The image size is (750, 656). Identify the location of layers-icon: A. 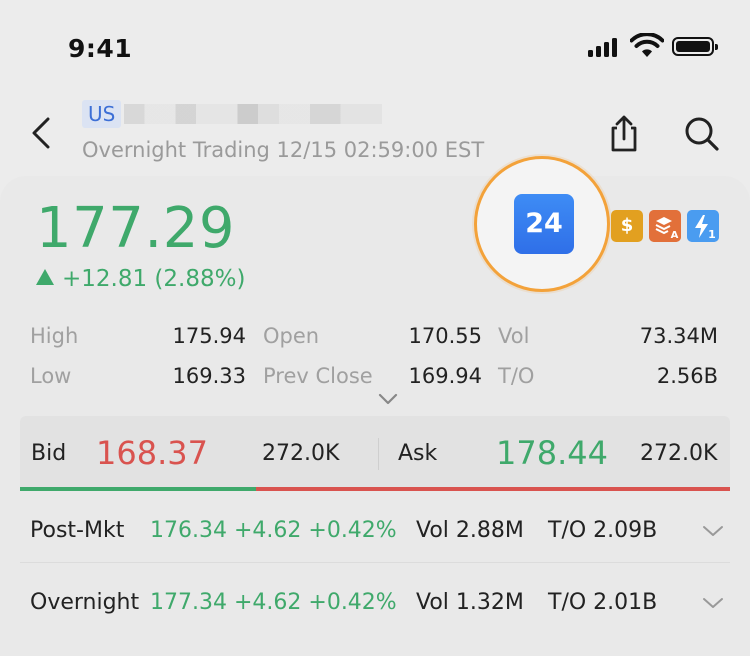
(665, 226).